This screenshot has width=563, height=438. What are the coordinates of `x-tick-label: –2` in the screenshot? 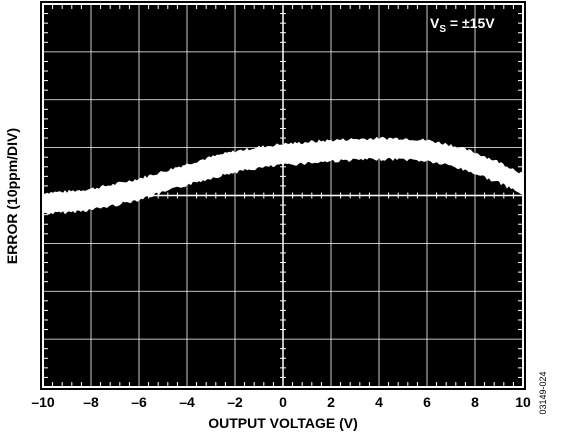 It's located at (235, 402).